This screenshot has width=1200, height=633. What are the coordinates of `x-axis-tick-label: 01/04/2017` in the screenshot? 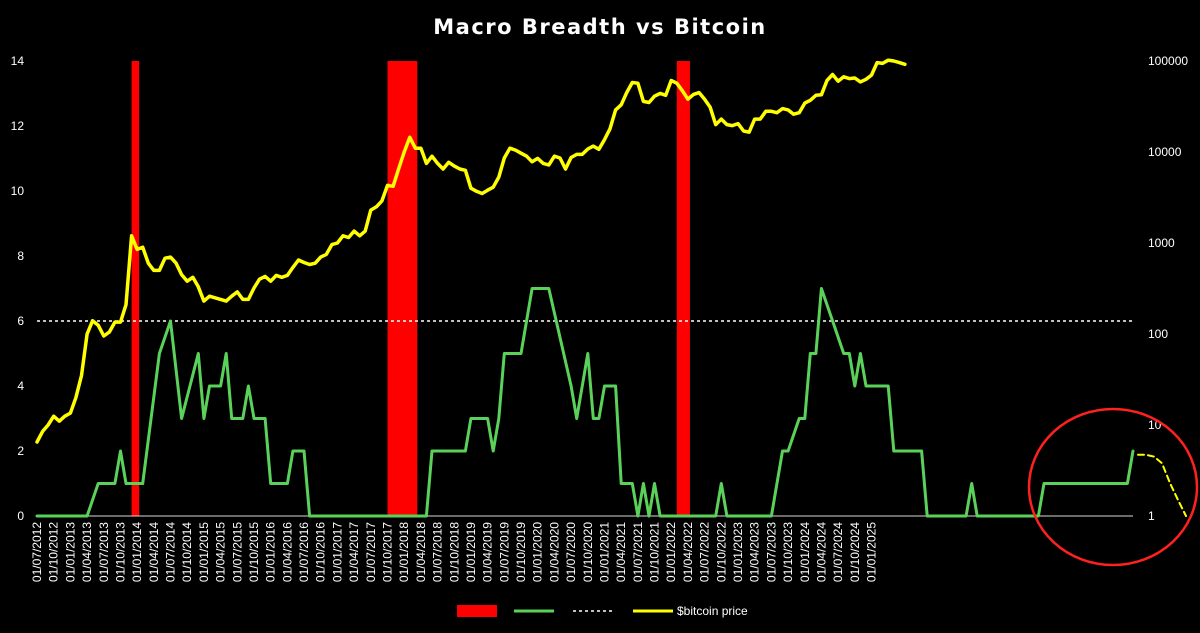 It's located at (354, 552).